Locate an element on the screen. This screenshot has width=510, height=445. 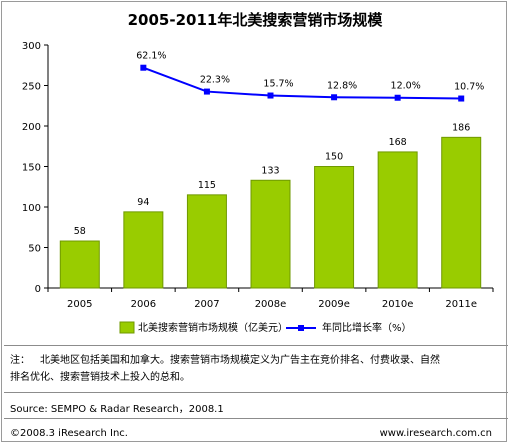
legend-line-label: 年同比增长率（%） is located at coordinates (367, 327).